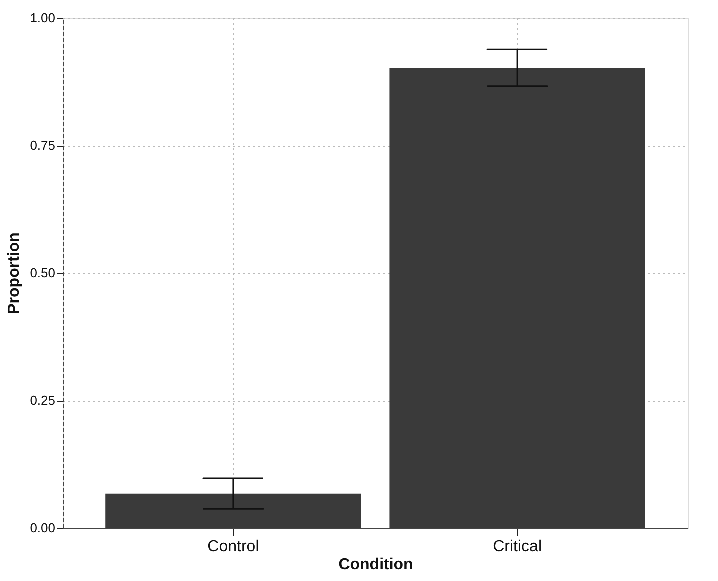 This screenshot has height=581, width=718. What do you see at coordinates (43, 528) in the screenshot?
I see `y-tick-label: 0.00` at bounding box center [43, 528].